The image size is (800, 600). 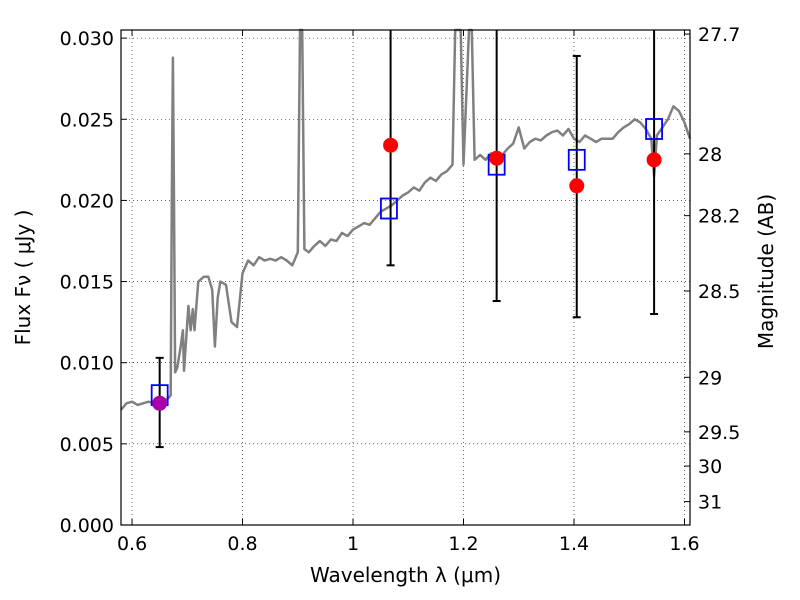 I want to click on x-tick-label: 0.6, so click(x=132, y=544).